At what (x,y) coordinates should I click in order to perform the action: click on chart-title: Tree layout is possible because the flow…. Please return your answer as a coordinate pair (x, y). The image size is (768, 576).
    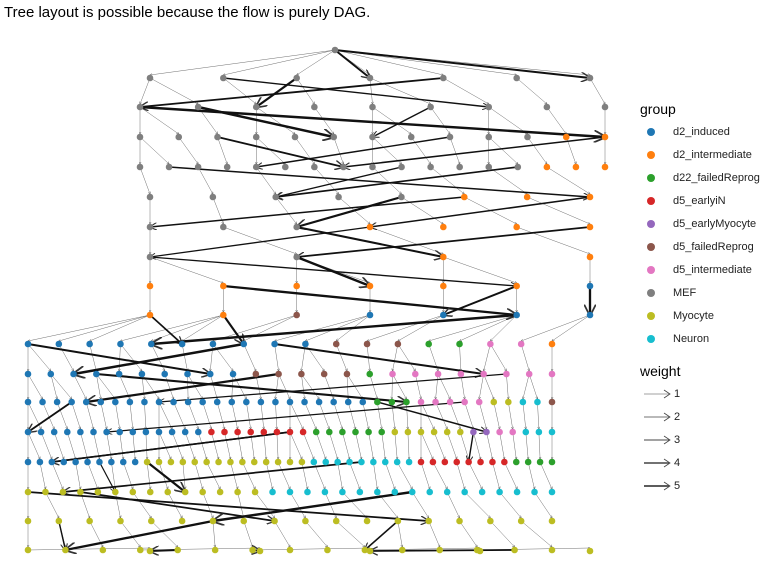
    Looking at the image, I should click on (187, 12).